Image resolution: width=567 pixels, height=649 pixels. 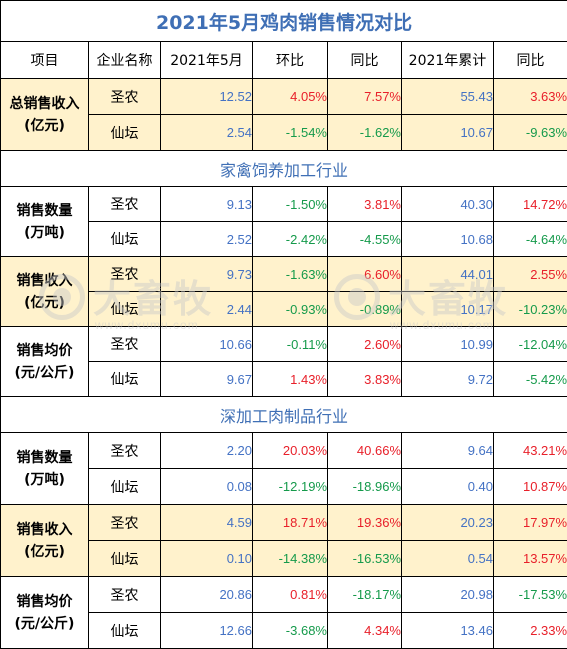 I want to click on row-group-label: 销售数量(万吨), so click(x=45, y=469).